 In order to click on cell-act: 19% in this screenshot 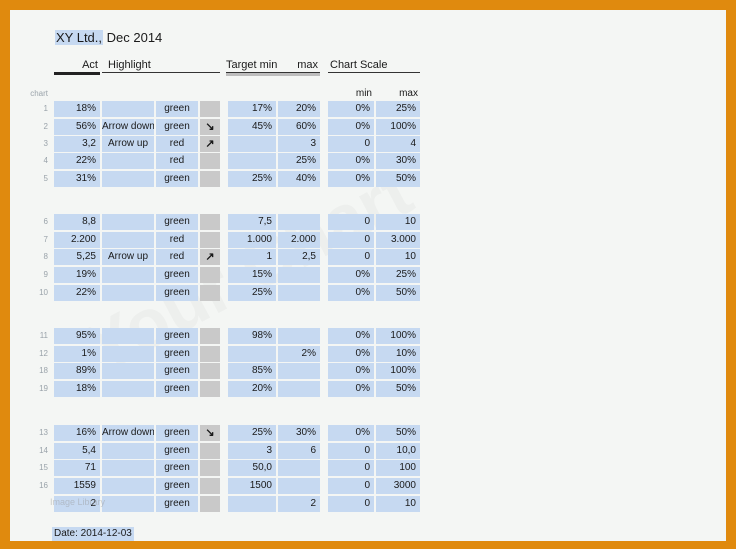, I will do `click(77, 275)`.